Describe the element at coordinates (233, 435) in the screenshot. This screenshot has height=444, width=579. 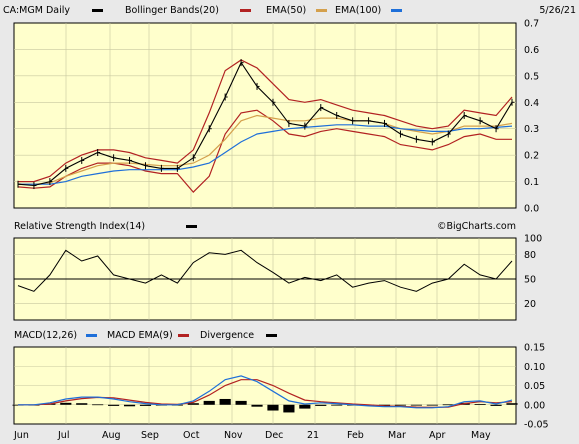
I see `x-tick-label: Nov` at that location.